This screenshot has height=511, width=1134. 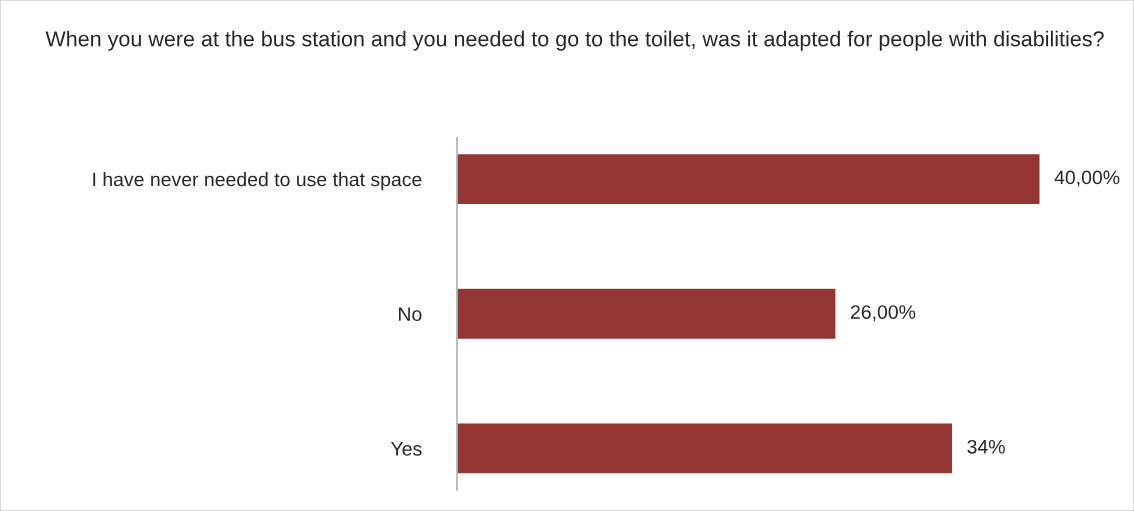 What do you see at coordinates (574, 40) in the screenshot?
I see `chart-title: When you were at the bus station and you needed to go to the toilet, was it adapted for people with disabilities?` at bounding box center [574, 40].